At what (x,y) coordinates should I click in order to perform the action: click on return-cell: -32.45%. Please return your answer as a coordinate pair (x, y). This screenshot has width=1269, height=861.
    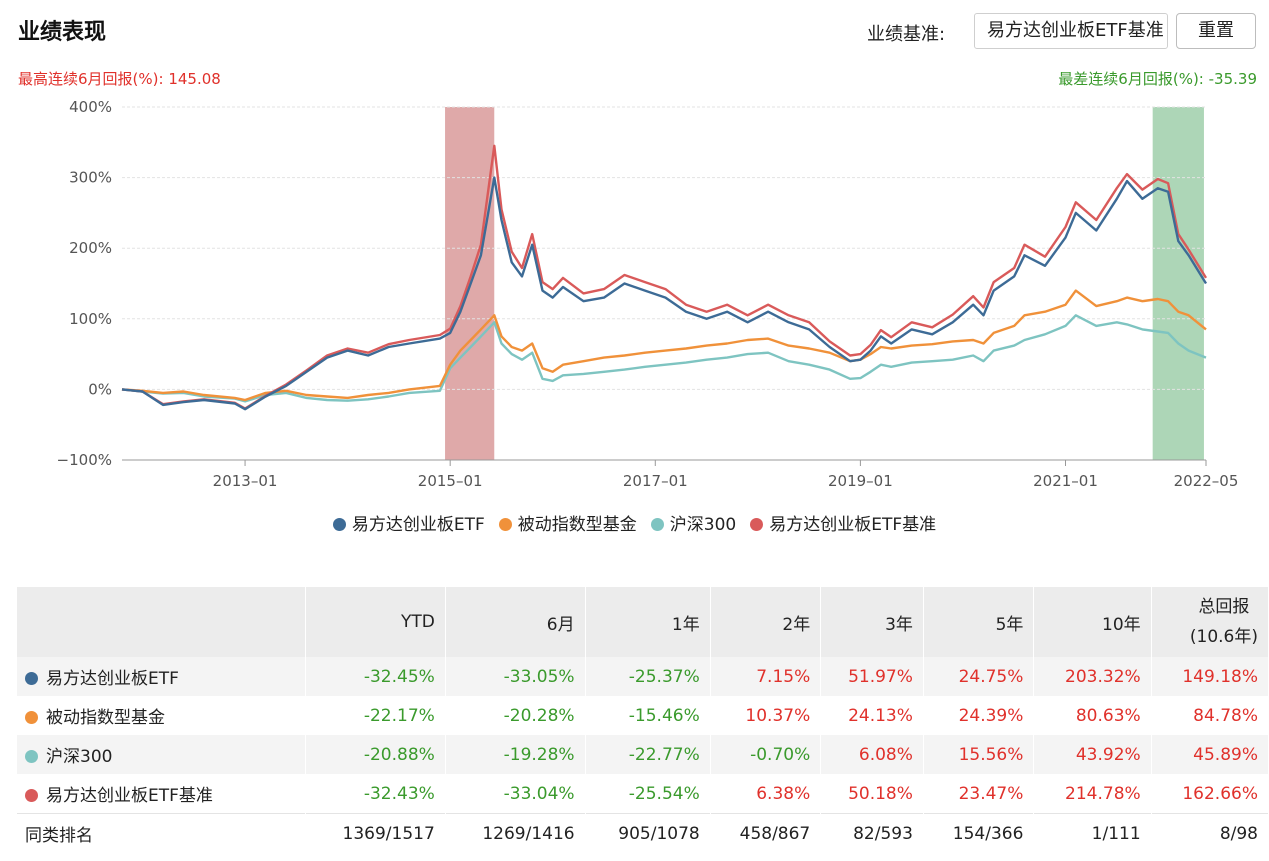
    Looking at the image, I should click on (375, 676).